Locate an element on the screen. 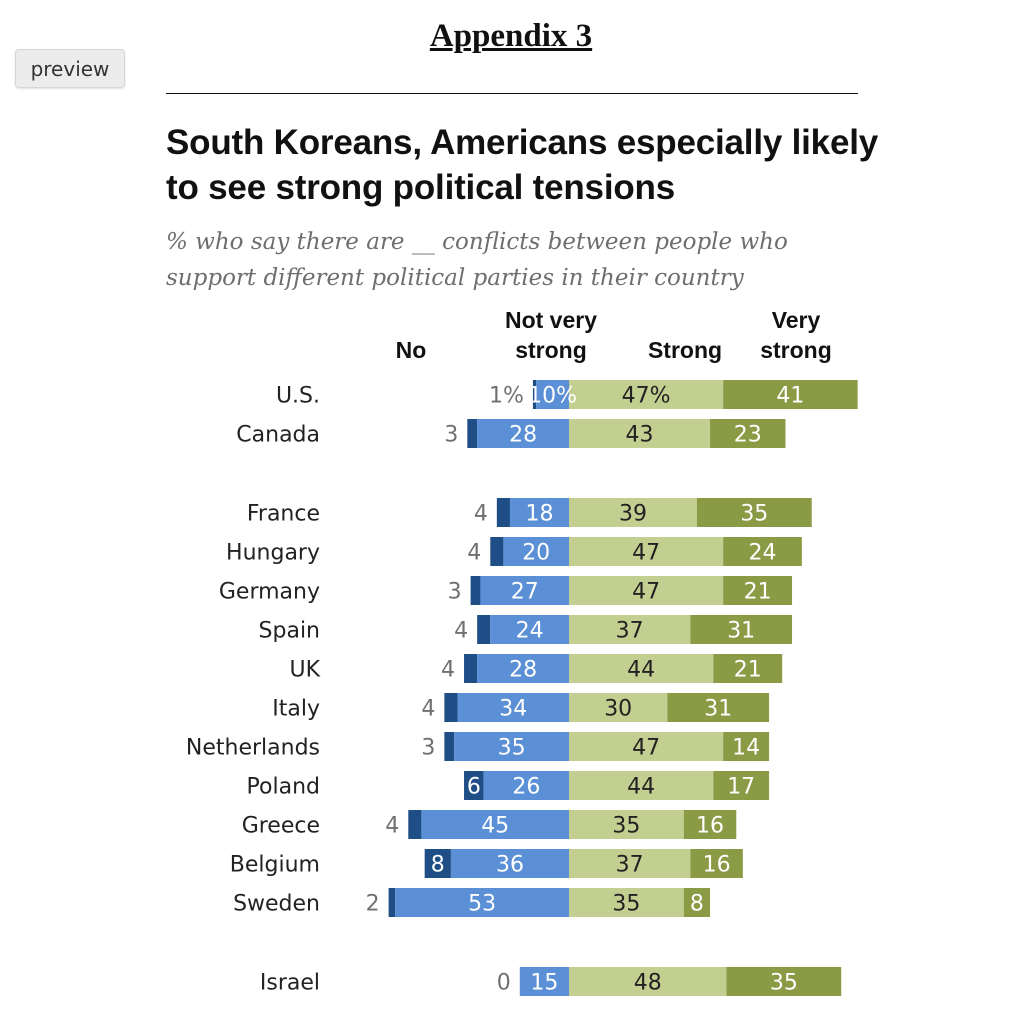  value-label-not-very-strong: 35 is located at coordinates (512, 748).